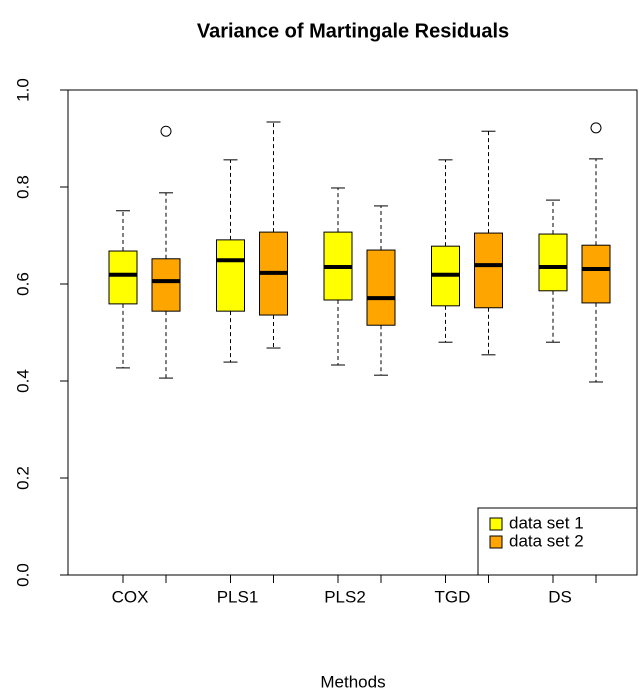 Image resolution: width=639 pixels, height=694 pixels. What do you see at coordinates (22, 284) in the screenshot?
I see `y-tick-label: 0.6` at bounding box center [22, 284].